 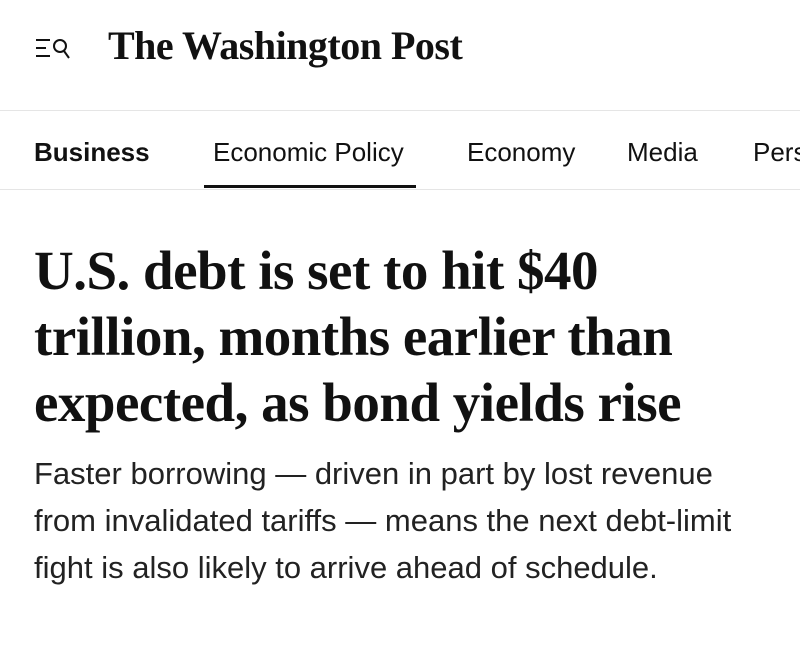 I want to click on active-underline, so click(x=310, y=186).